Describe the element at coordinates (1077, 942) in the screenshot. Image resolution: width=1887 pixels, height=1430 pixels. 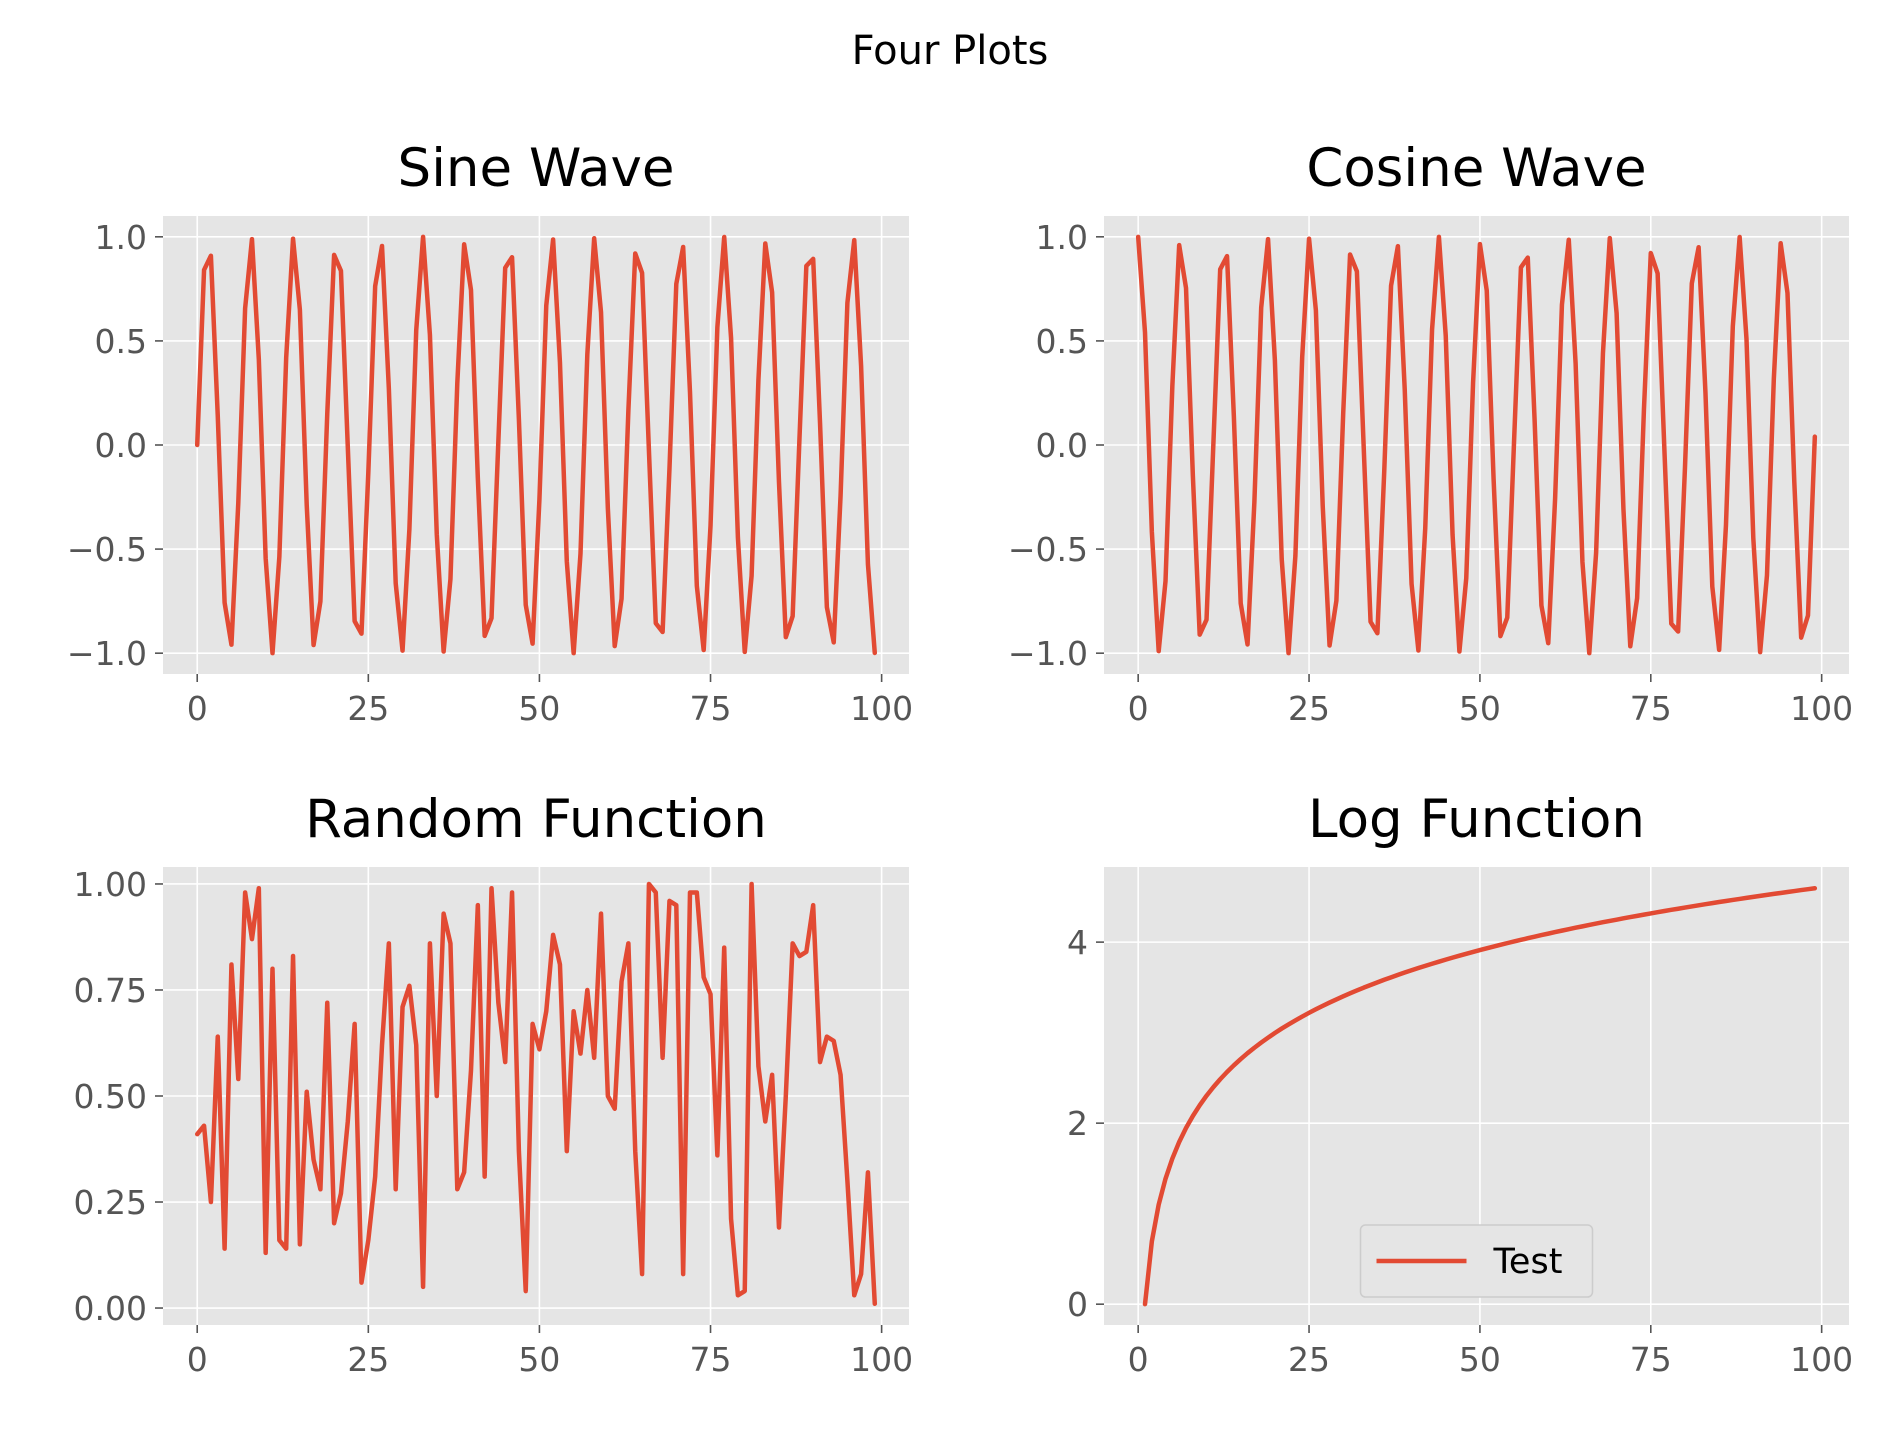
I see `log-ytick-label: 4` at that location.